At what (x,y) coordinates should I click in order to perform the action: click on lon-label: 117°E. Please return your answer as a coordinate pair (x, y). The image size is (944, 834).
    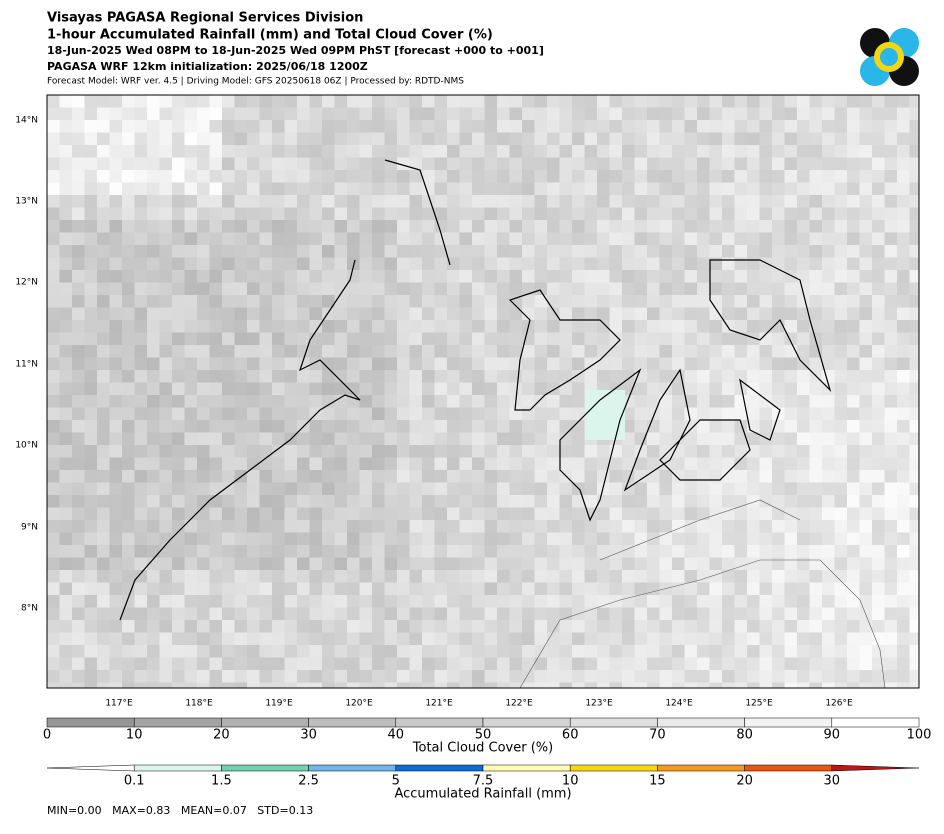
    Looking at the image, I should click on (119, 704).